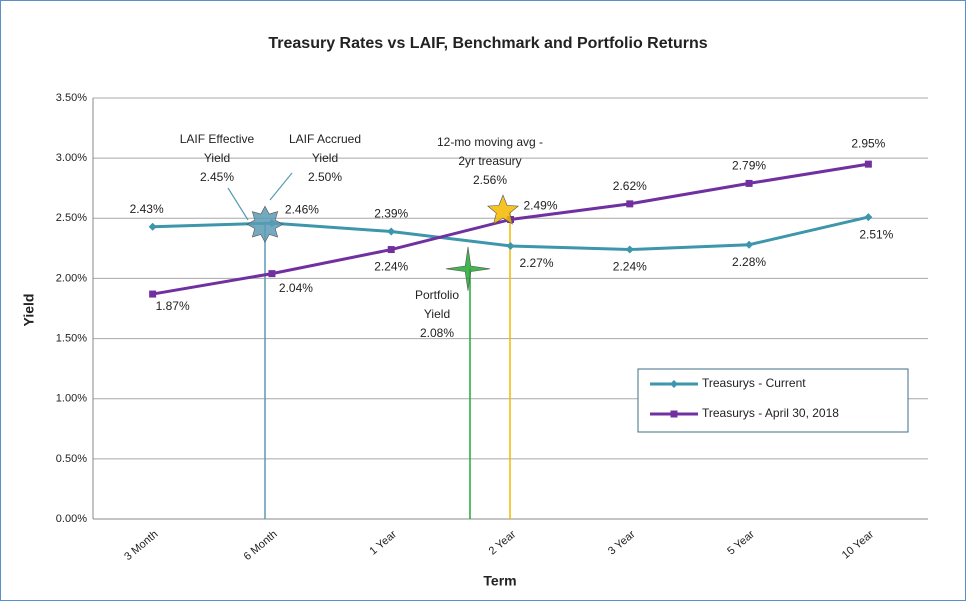  What do you see at coordinates (490, 142) in the screenshot?
I see `annotation-text: 12-mo moving avg -` at bounding box center [490, 142].